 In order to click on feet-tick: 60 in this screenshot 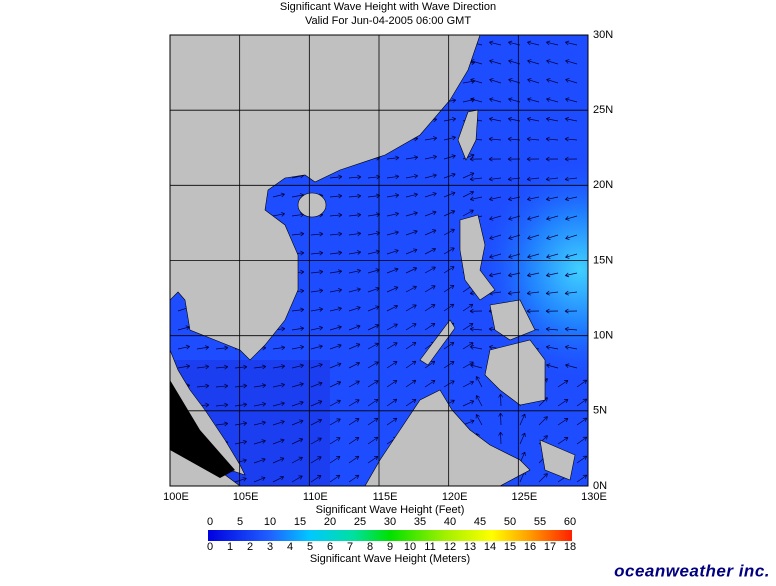, I will do `click(570, 522)`.